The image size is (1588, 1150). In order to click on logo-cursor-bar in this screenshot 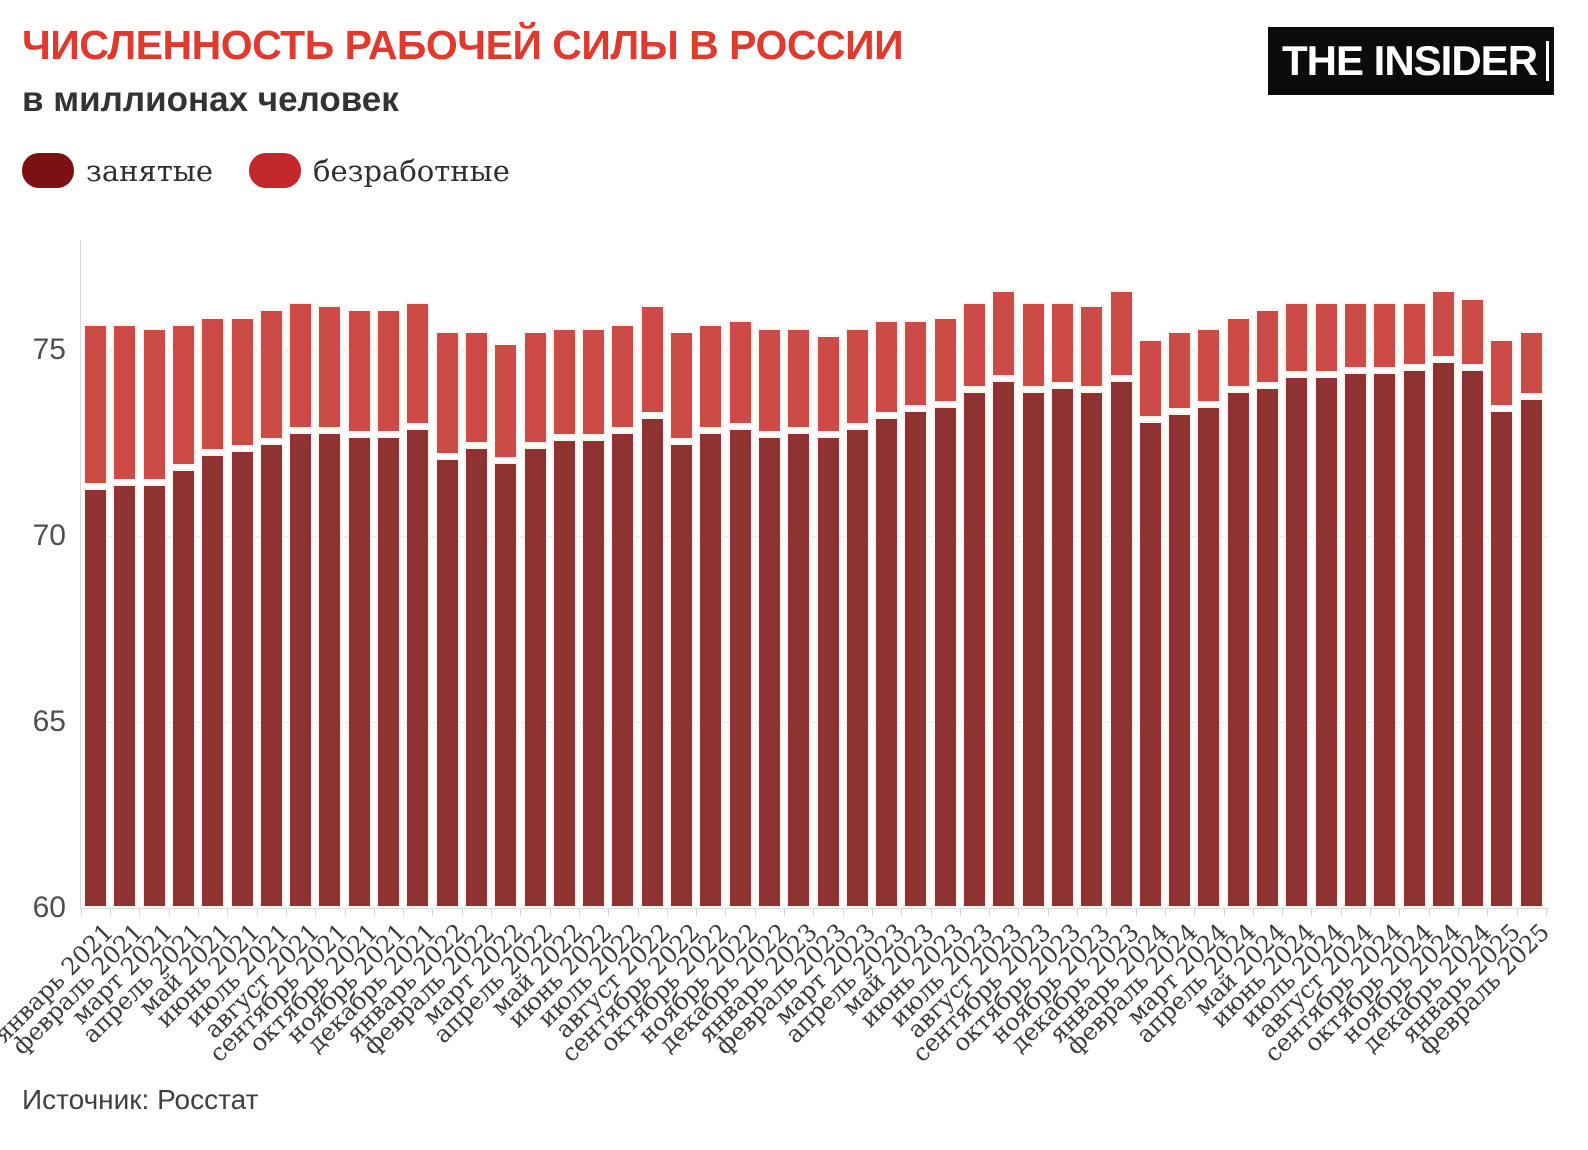, I will do `click(1547, 61)`.